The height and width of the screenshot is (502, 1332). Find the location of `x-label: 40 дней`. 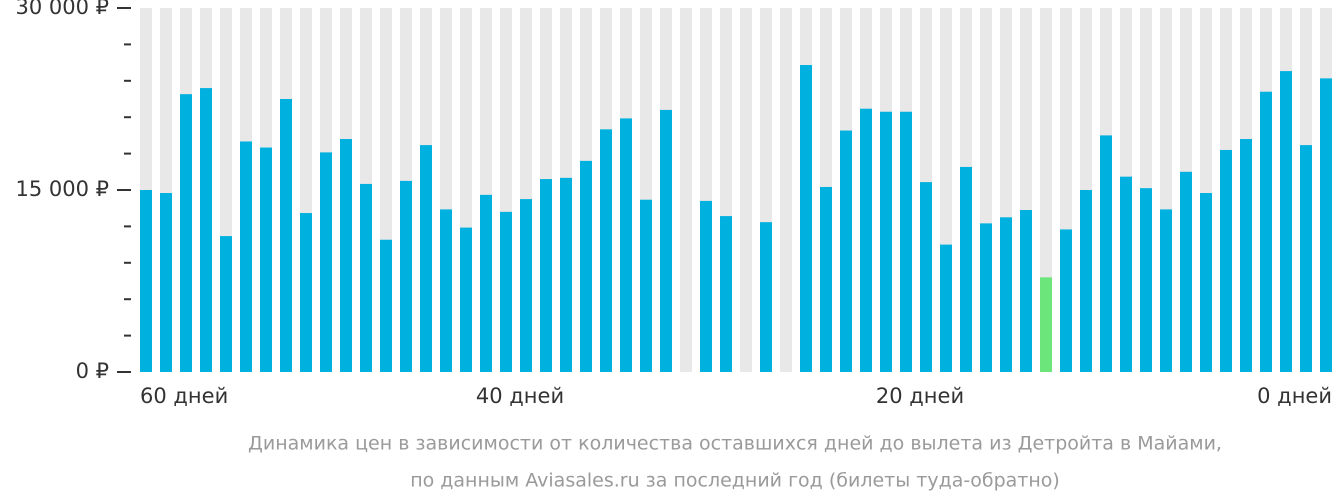

x-label: 40 дней is located at coordinates (520, 396).